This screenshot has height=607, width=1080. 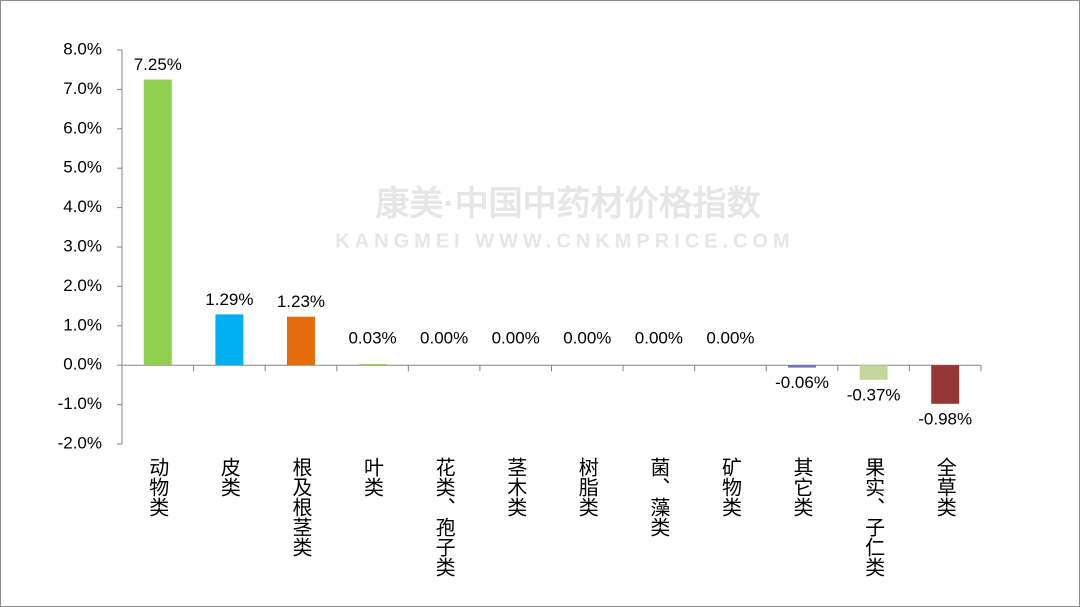 I want to click on value-label: 1.29%, so click(x=229, y=299).